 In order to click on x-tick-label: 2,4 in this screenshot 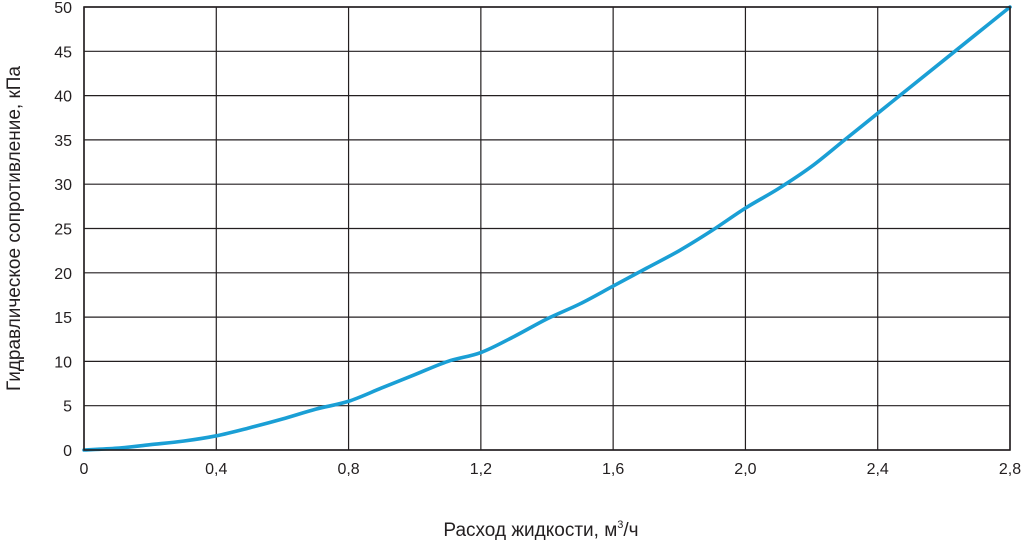, I will do `click(878, 469)`.